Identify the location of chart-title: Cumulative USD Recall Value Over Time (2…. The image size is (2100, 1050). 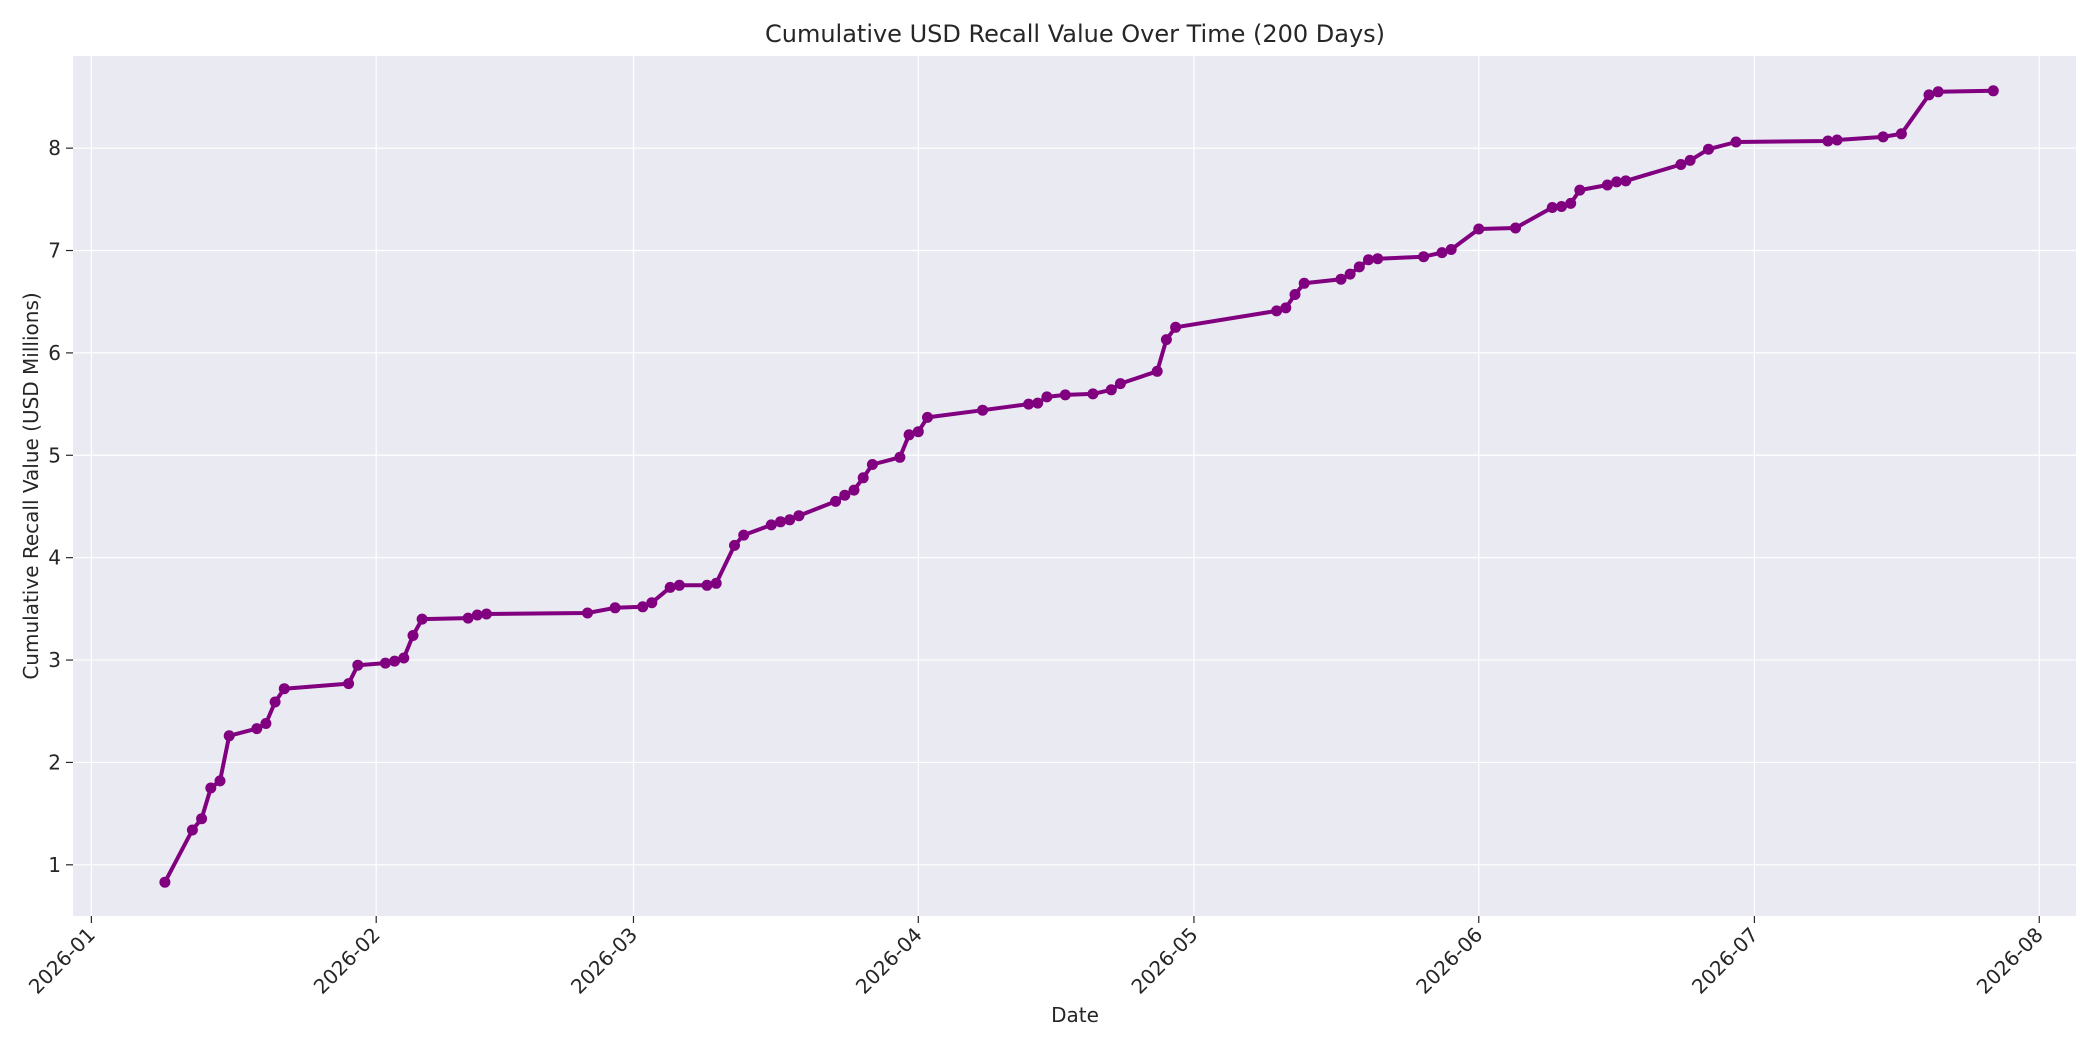
(1075, 34).